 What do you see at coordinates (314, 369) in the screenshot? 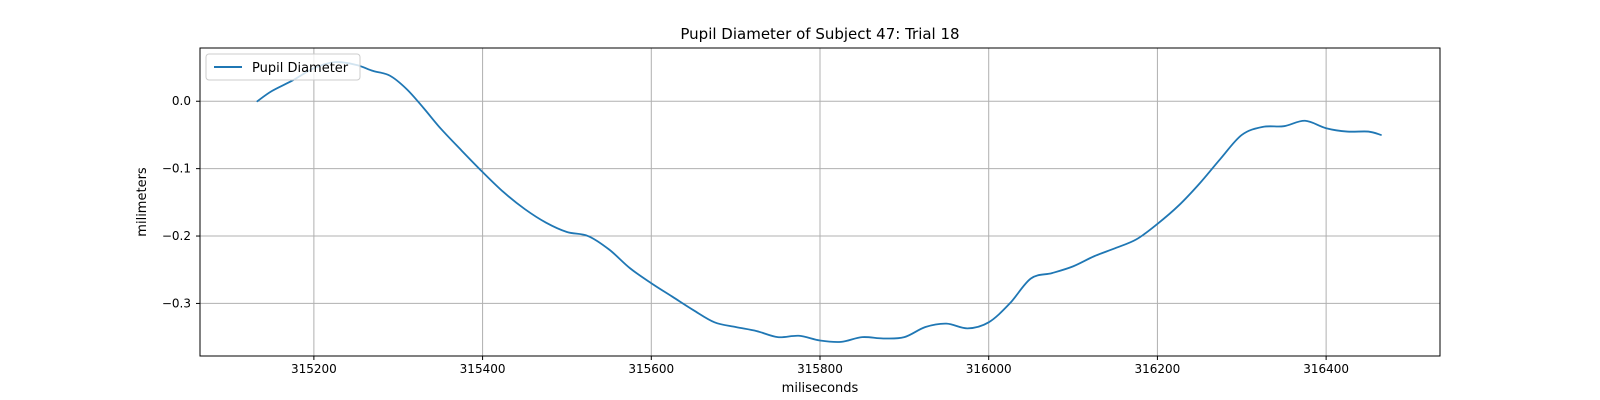
I see `x-tick-label: 315200` at bounding box center [314, 369].